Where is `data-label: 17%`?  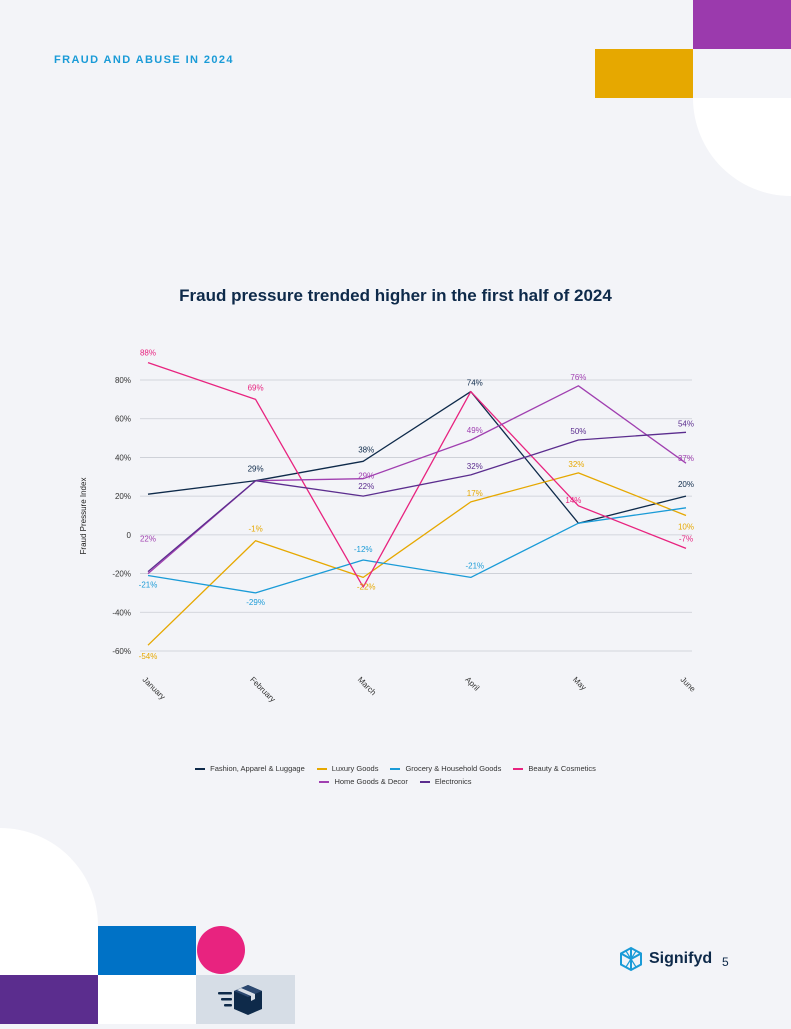
data-label: 17% is located at coordinates (475, 493).